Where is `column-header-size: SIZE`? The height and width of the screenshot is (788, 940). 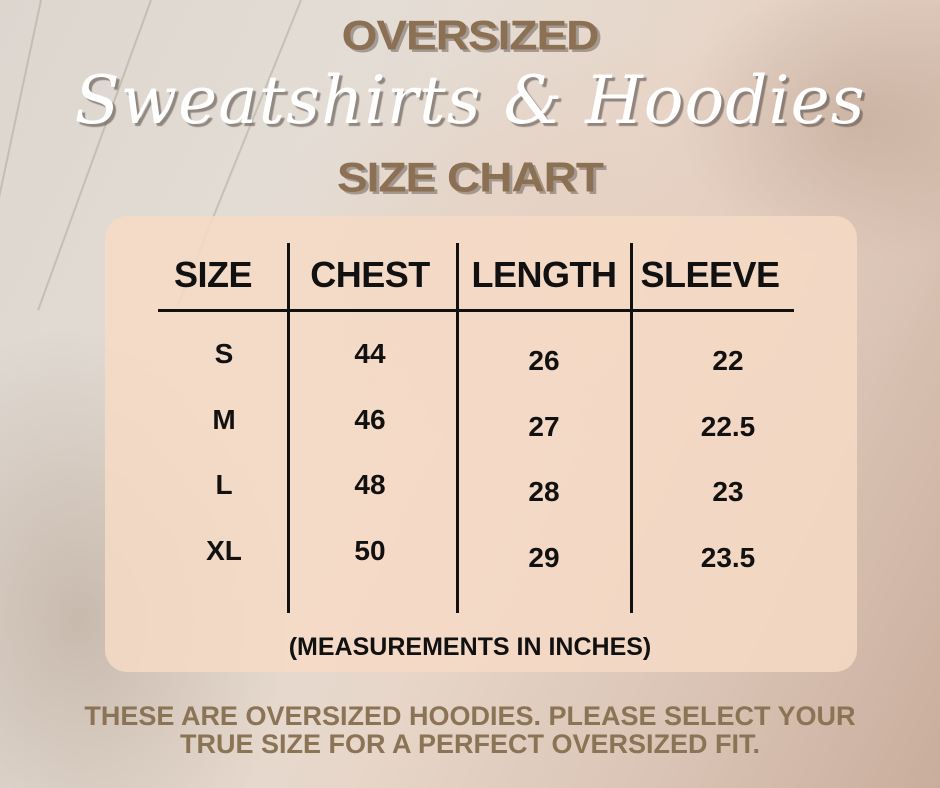 column-header-size: SIZE is located at coordinates (213, 274).